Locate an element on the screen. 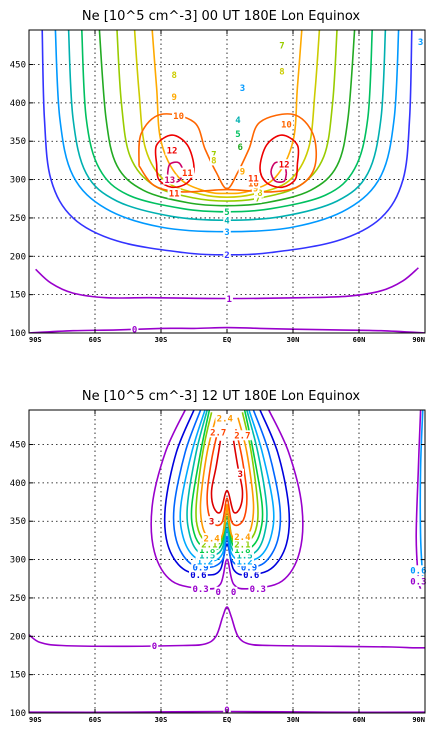 This screenshot has width=443, height=752. chart-title: Ne [10^5 cm^-3] 00 UT 180E Lon Equinox is located at coordinates (221, 16).